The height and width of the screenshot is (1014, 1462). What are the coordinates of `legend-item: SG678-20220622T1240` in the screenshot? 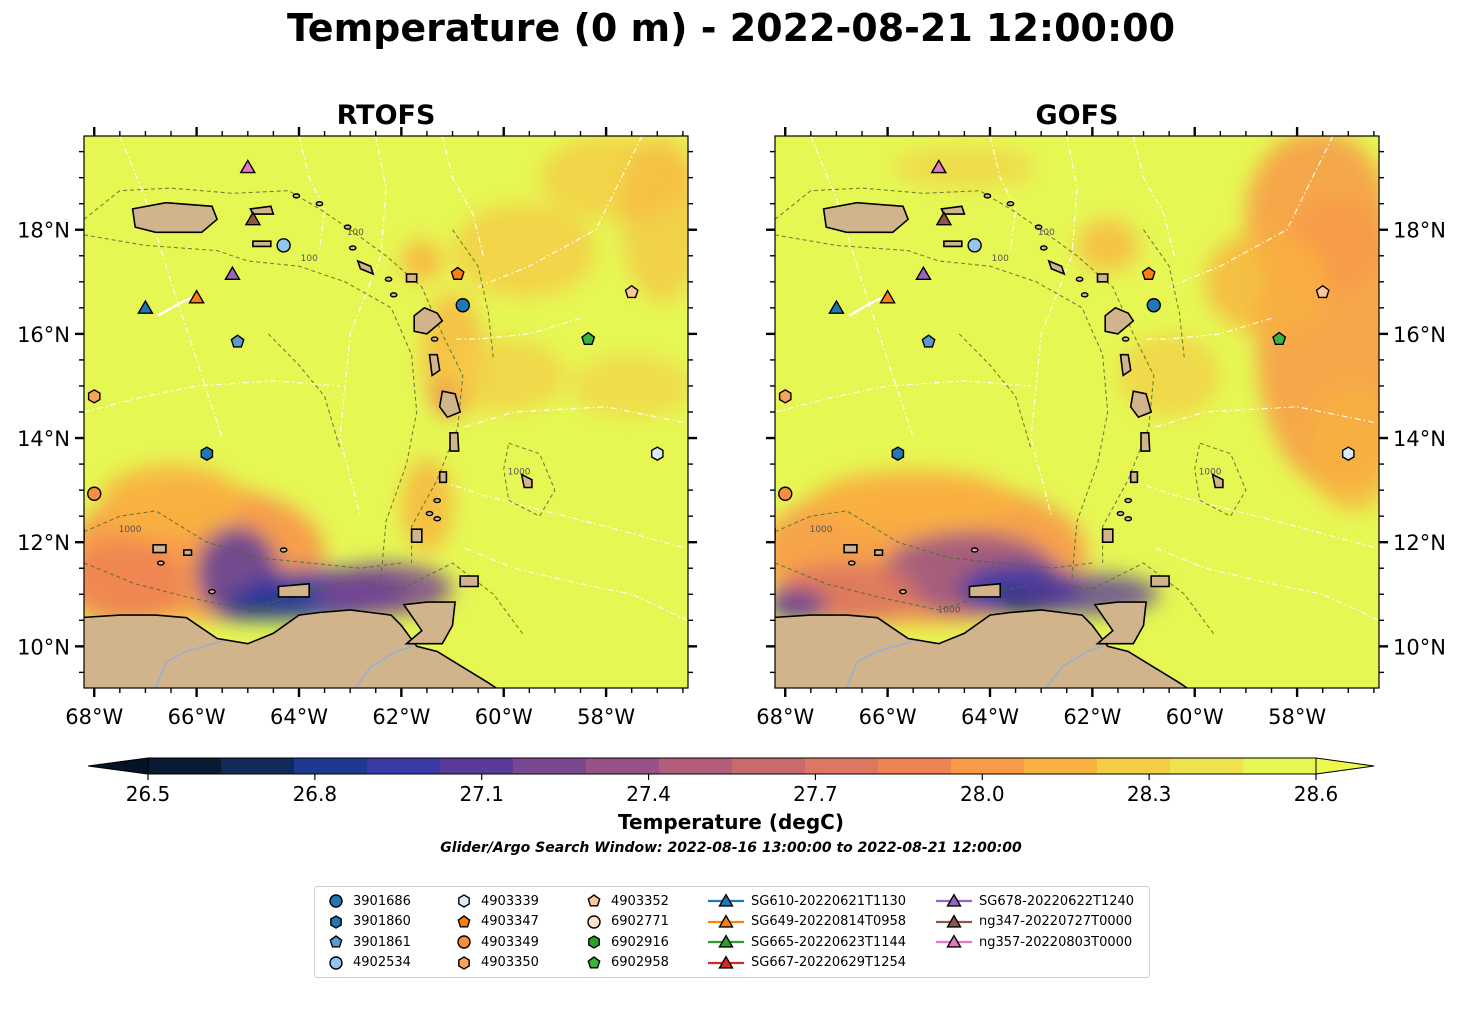 It's located at (1034, 901).